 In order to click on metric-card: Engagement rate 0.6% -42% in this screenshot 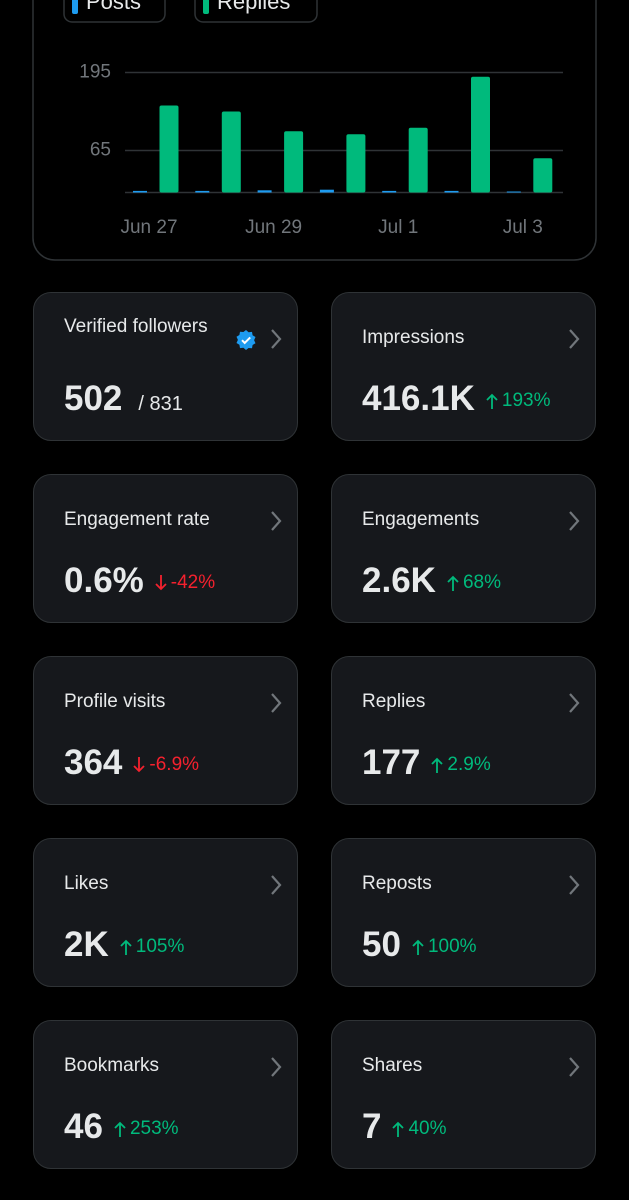, I will do `click(165, 548)`.